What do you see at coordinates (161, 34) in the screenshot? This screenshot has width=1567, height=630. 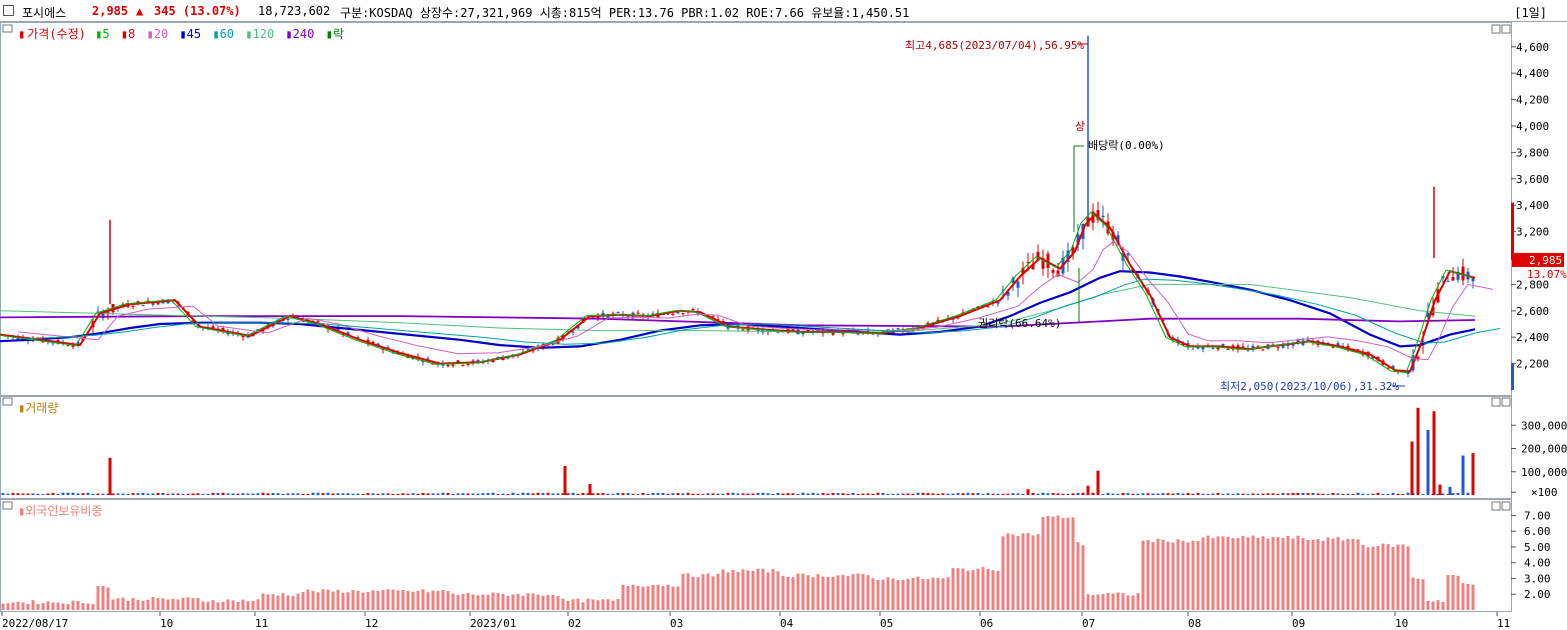 I see `legend-ma20-label: 20` at bounding box center [161, 34].